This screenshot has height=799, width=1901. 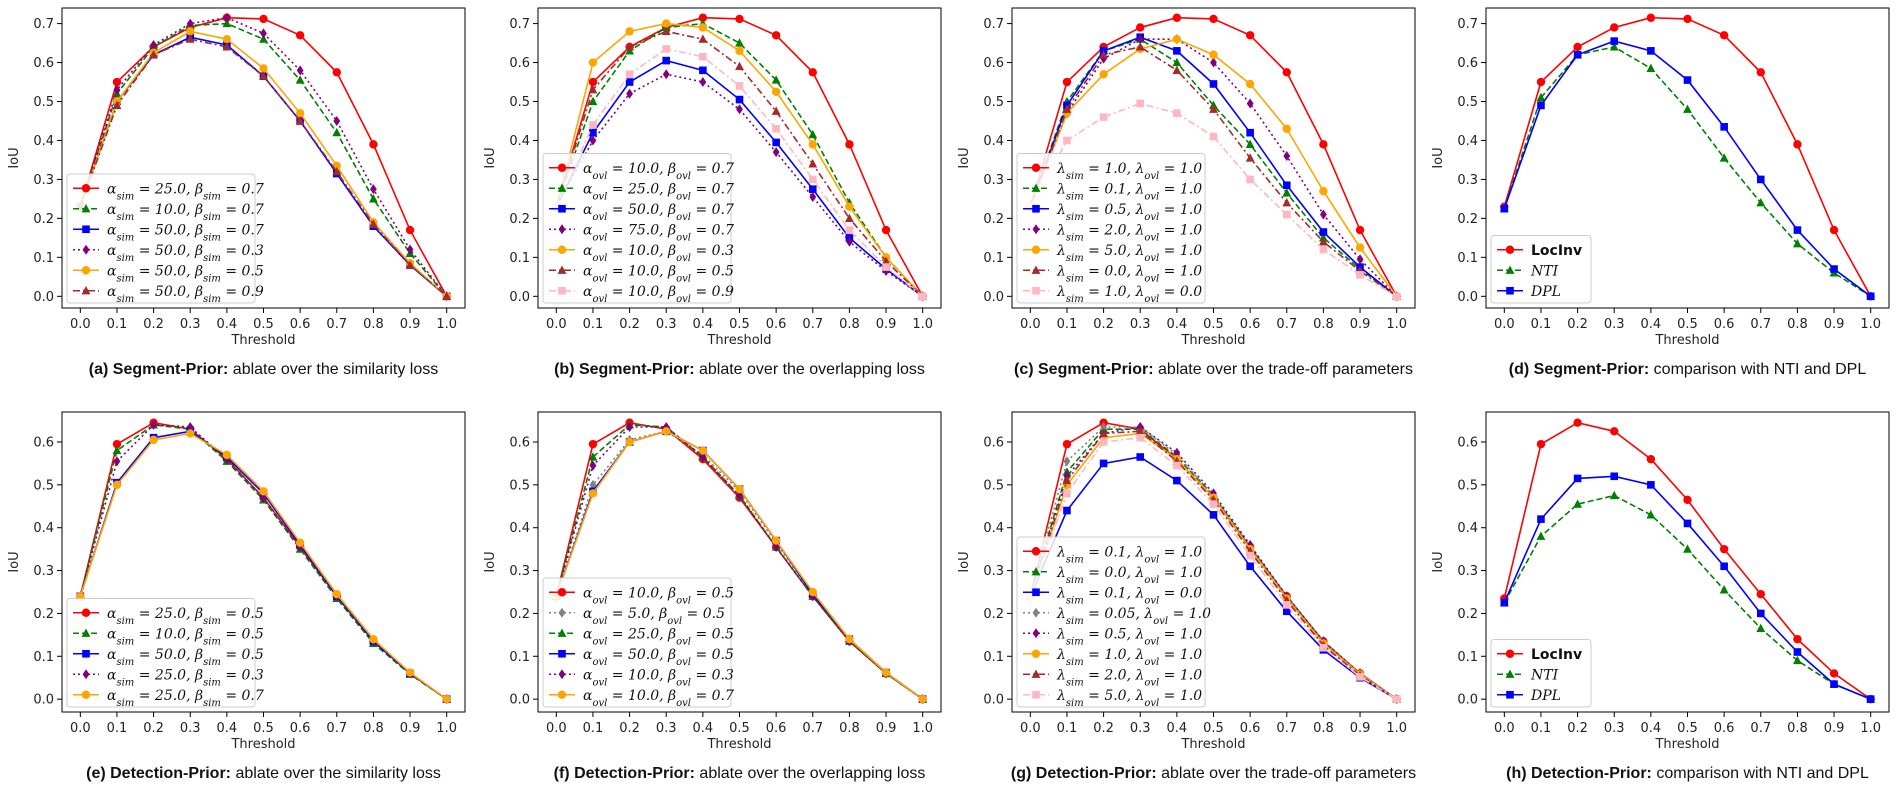 I want to click on y-tick-label: 0.0, so click(x=1467, y=700).